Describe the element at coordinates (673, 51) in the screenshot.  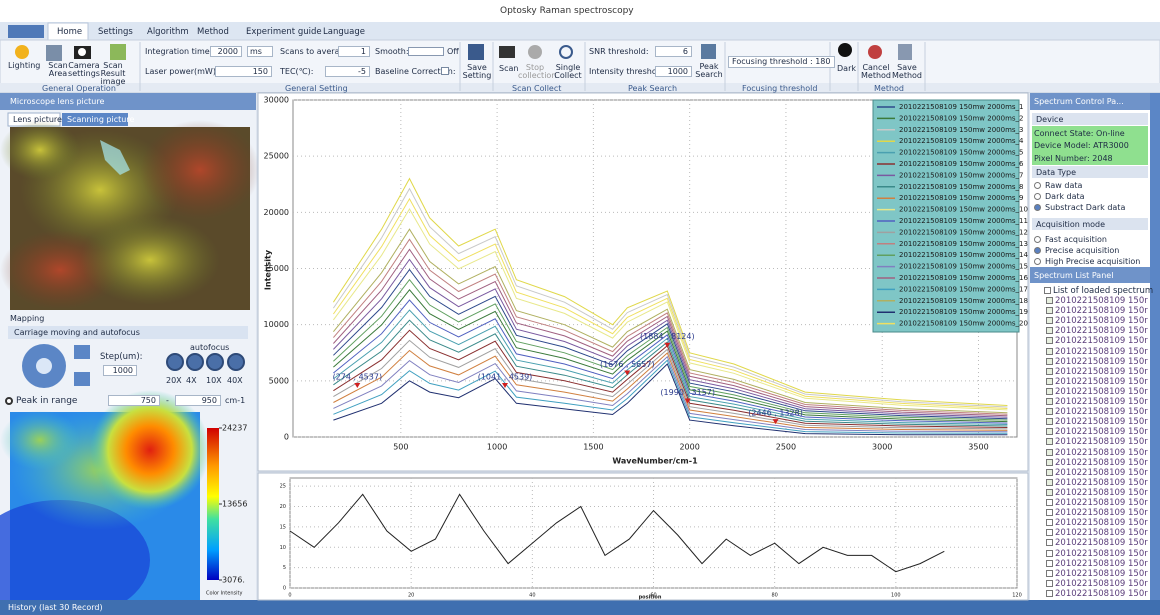
I see `input: 6` at that location.